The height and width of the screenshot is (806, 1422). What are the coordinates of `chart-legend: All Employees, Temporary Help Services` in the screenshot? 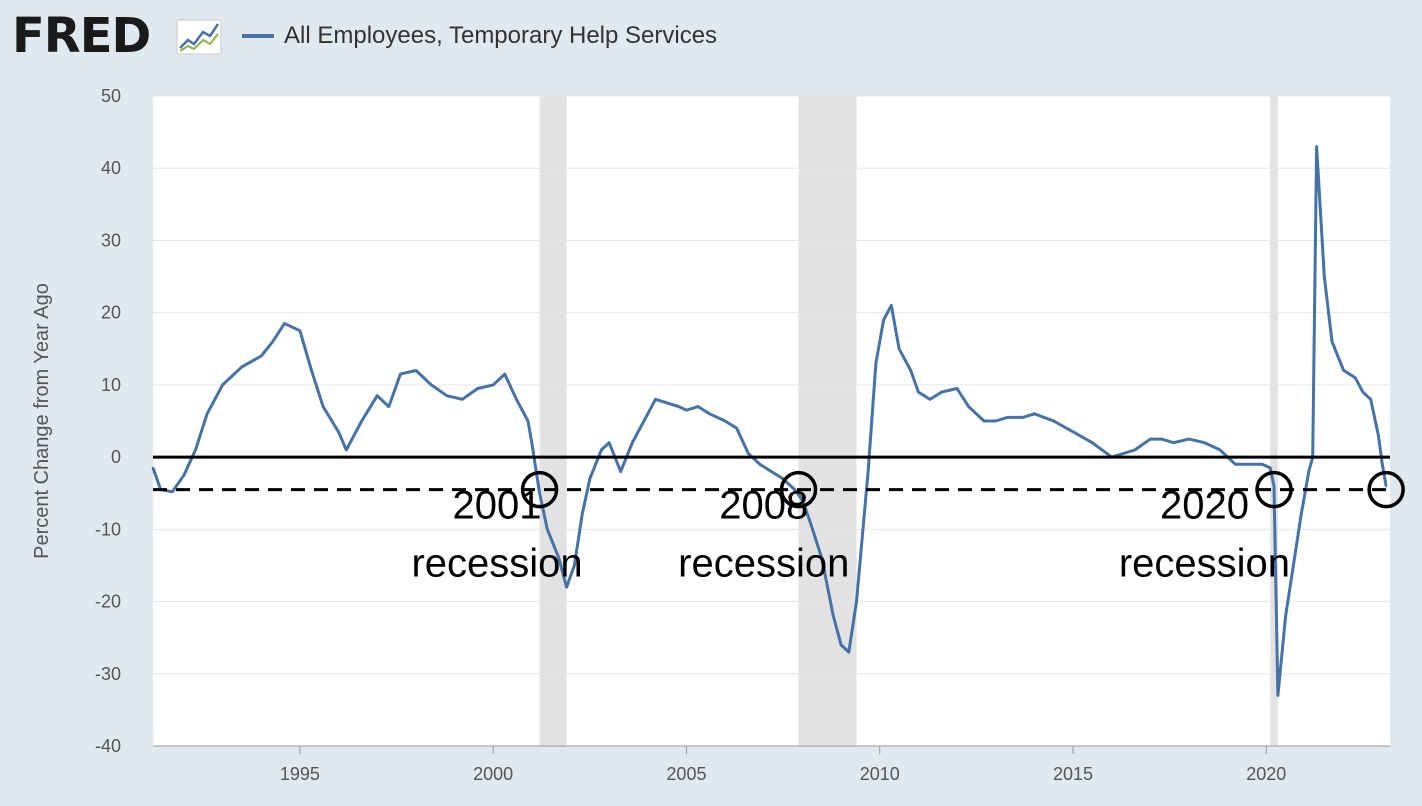 It's located at (479, 36).